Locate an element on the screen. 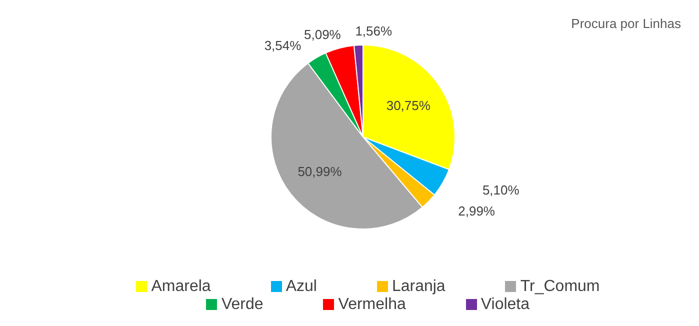  legend-label: Violeta is located at coordinates (505, 304).